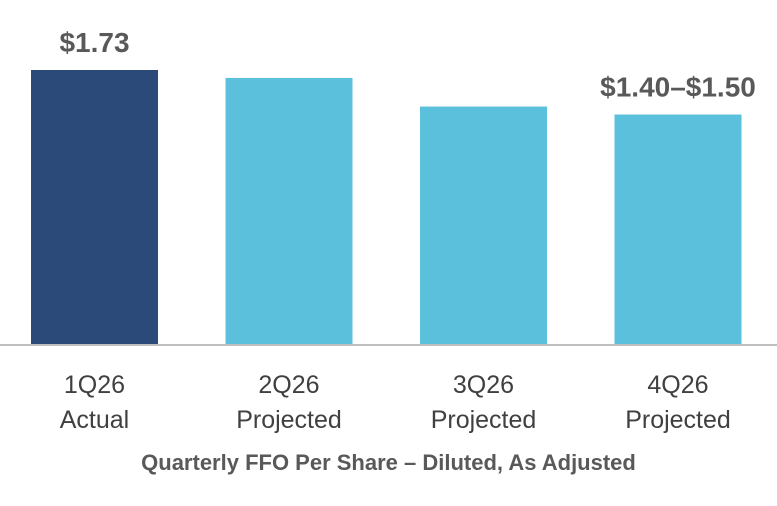 This screenshot has height=506, width=777. What do you see at coordinates (677, 385) in the screenshot?
I see `tick-label-quarter: 4Q26` at bounding box center [677, 385].